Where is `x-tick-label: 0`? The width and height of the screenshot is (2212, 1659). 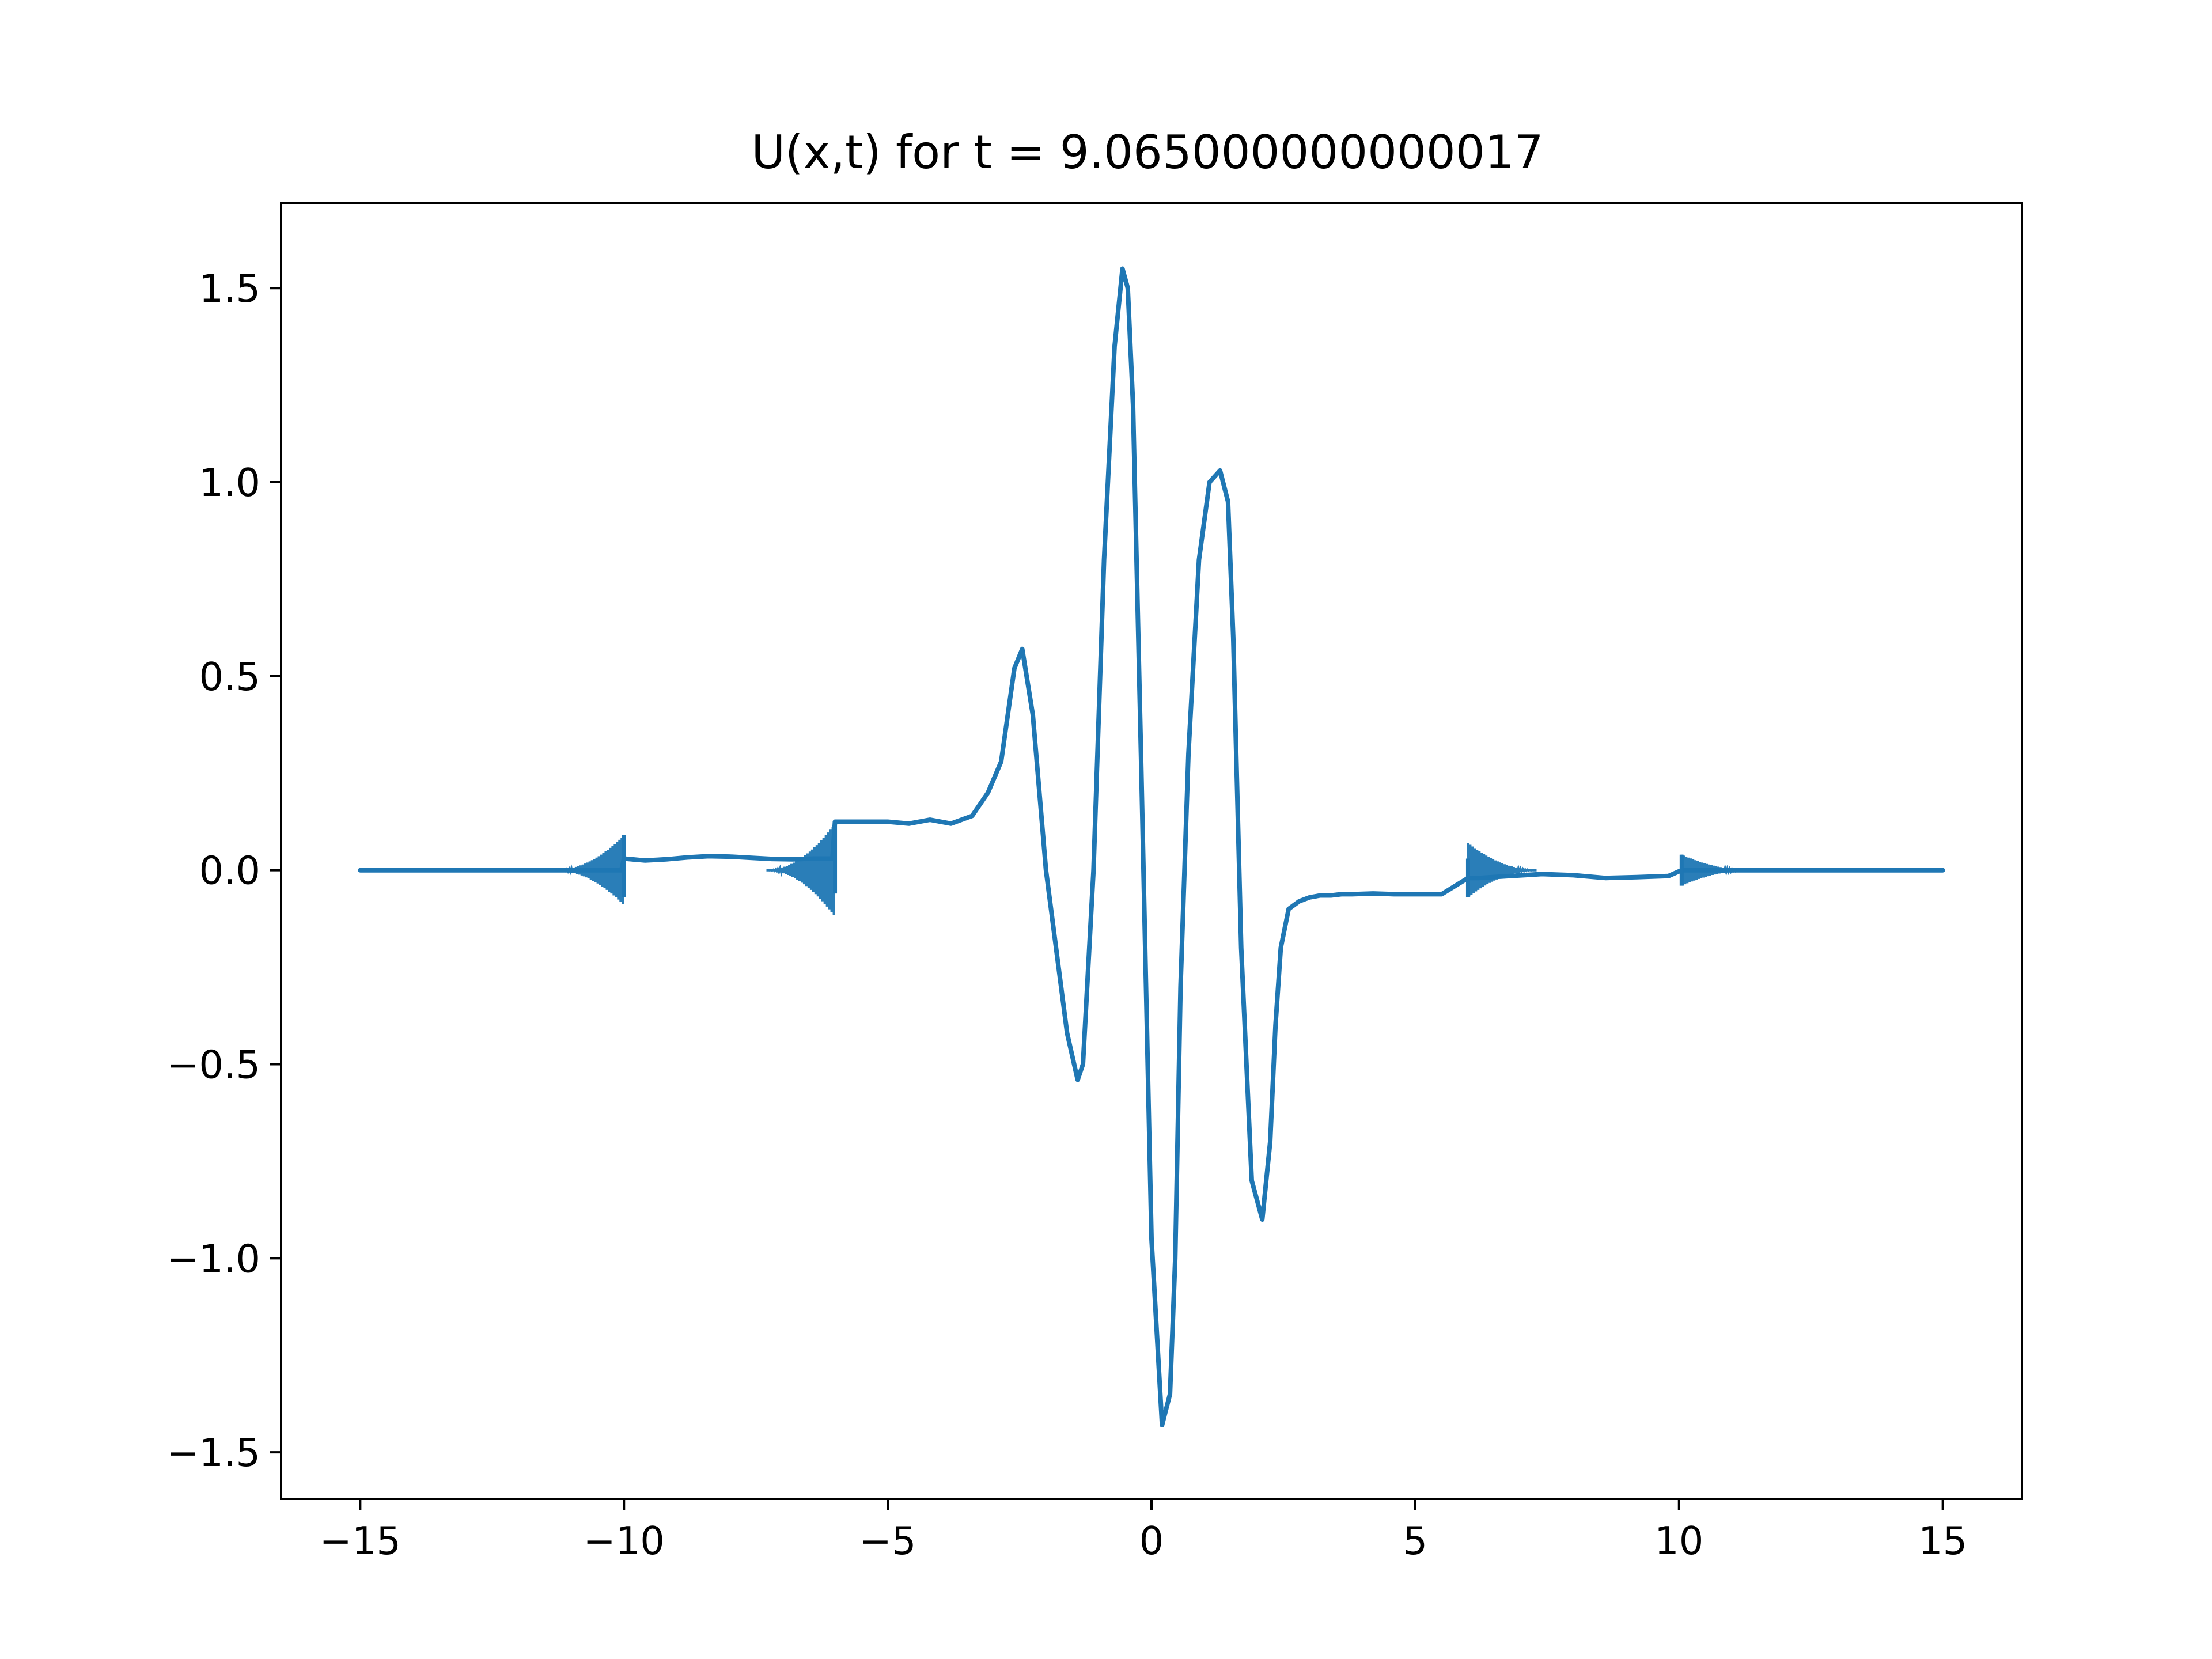 x-tick-label: 0 is located at coordinates (1151, 1540).